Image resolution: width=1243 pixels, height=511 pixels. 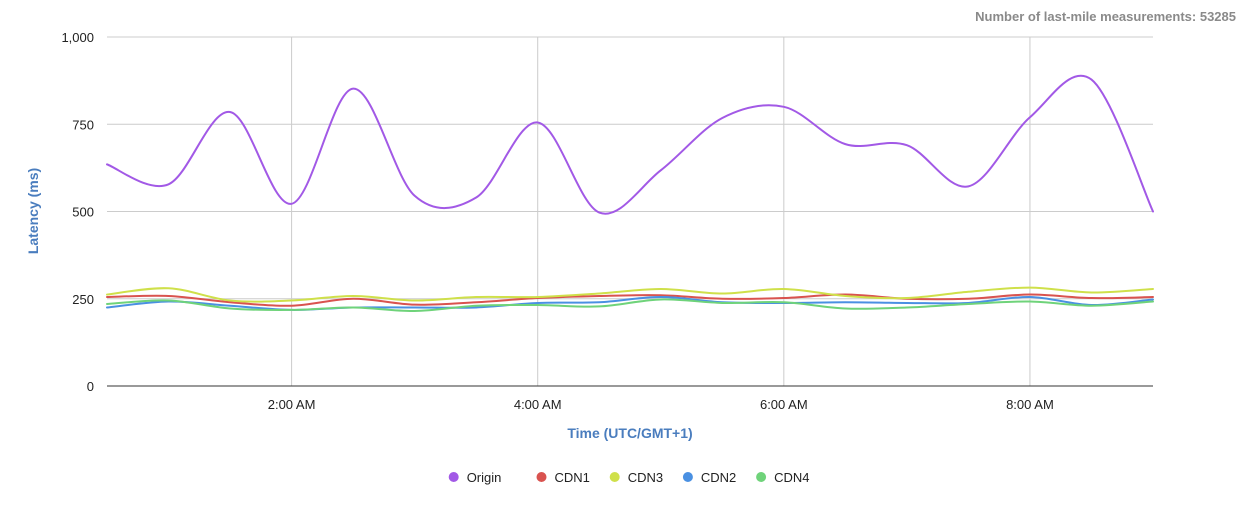 What do you see at coordinates (541, 477) in the screenshot?
I see `legend-swatch-cdn1` at bounding box center [541, 477].